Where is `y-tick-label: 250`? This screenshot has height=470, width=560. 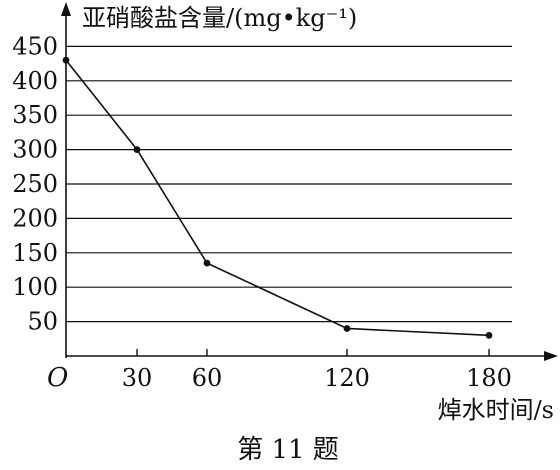 y-tick-label: 250 is located at coordinates (35, 184).